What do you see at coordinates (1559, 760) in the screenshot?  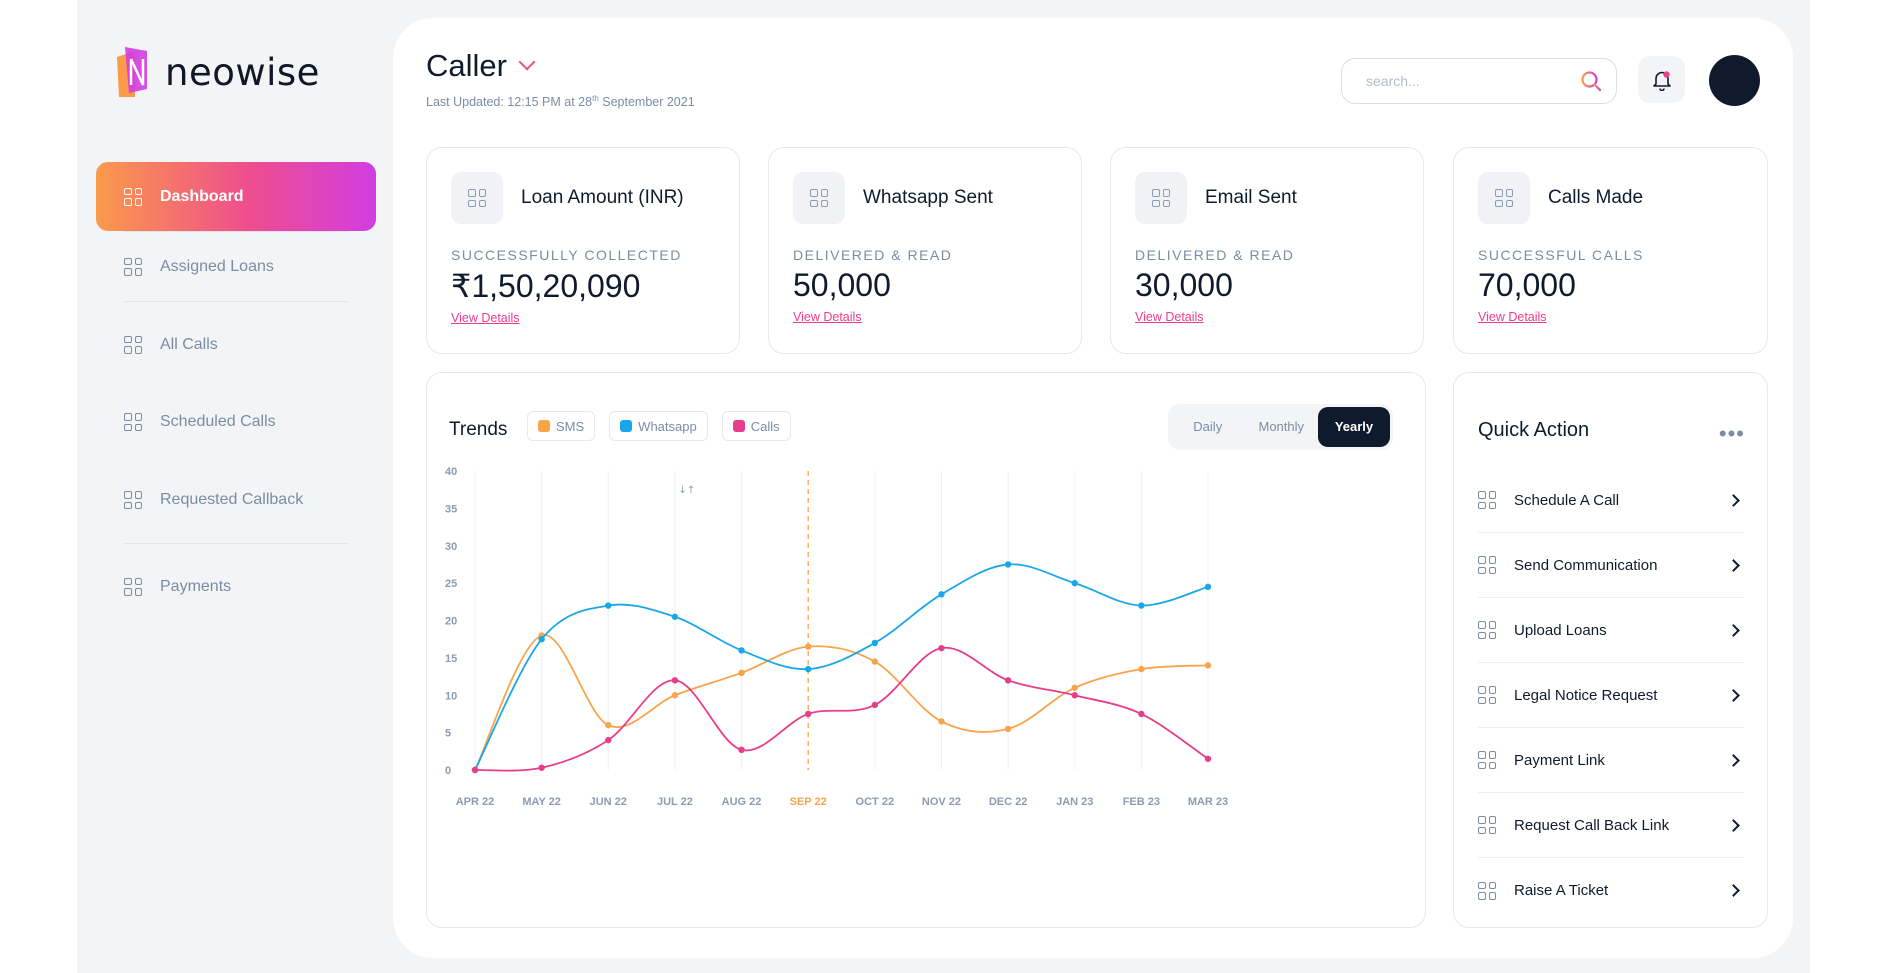 I see `quick-action-label: Payment Link` at bounding box center [1559, 760].